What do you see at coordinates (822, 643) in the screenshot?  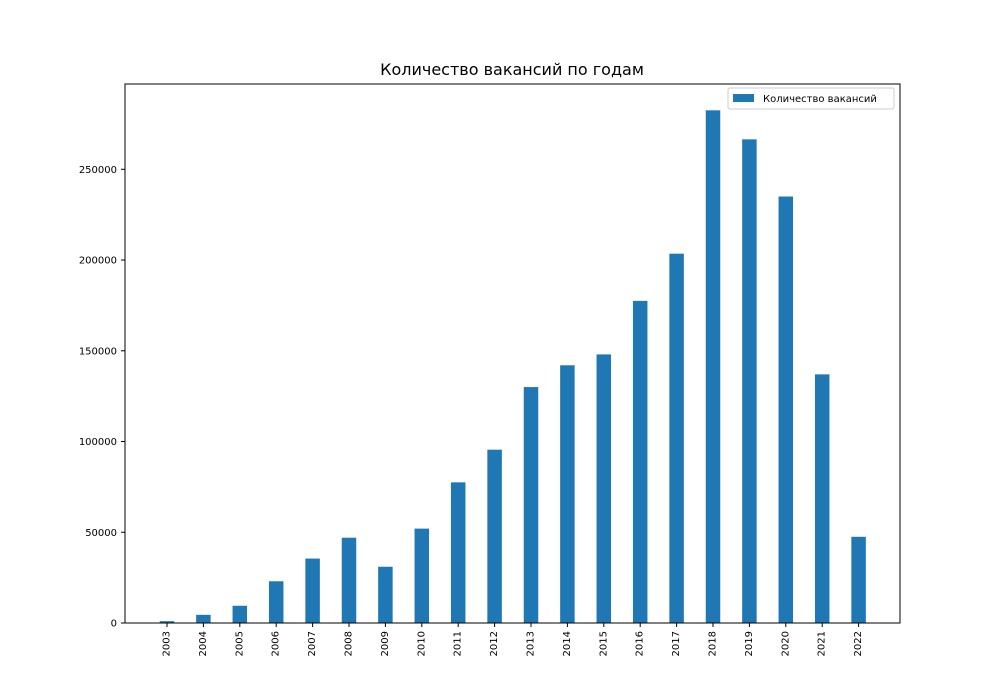 I see `x-tick-label: 2021` at bounding box center [822, 643].